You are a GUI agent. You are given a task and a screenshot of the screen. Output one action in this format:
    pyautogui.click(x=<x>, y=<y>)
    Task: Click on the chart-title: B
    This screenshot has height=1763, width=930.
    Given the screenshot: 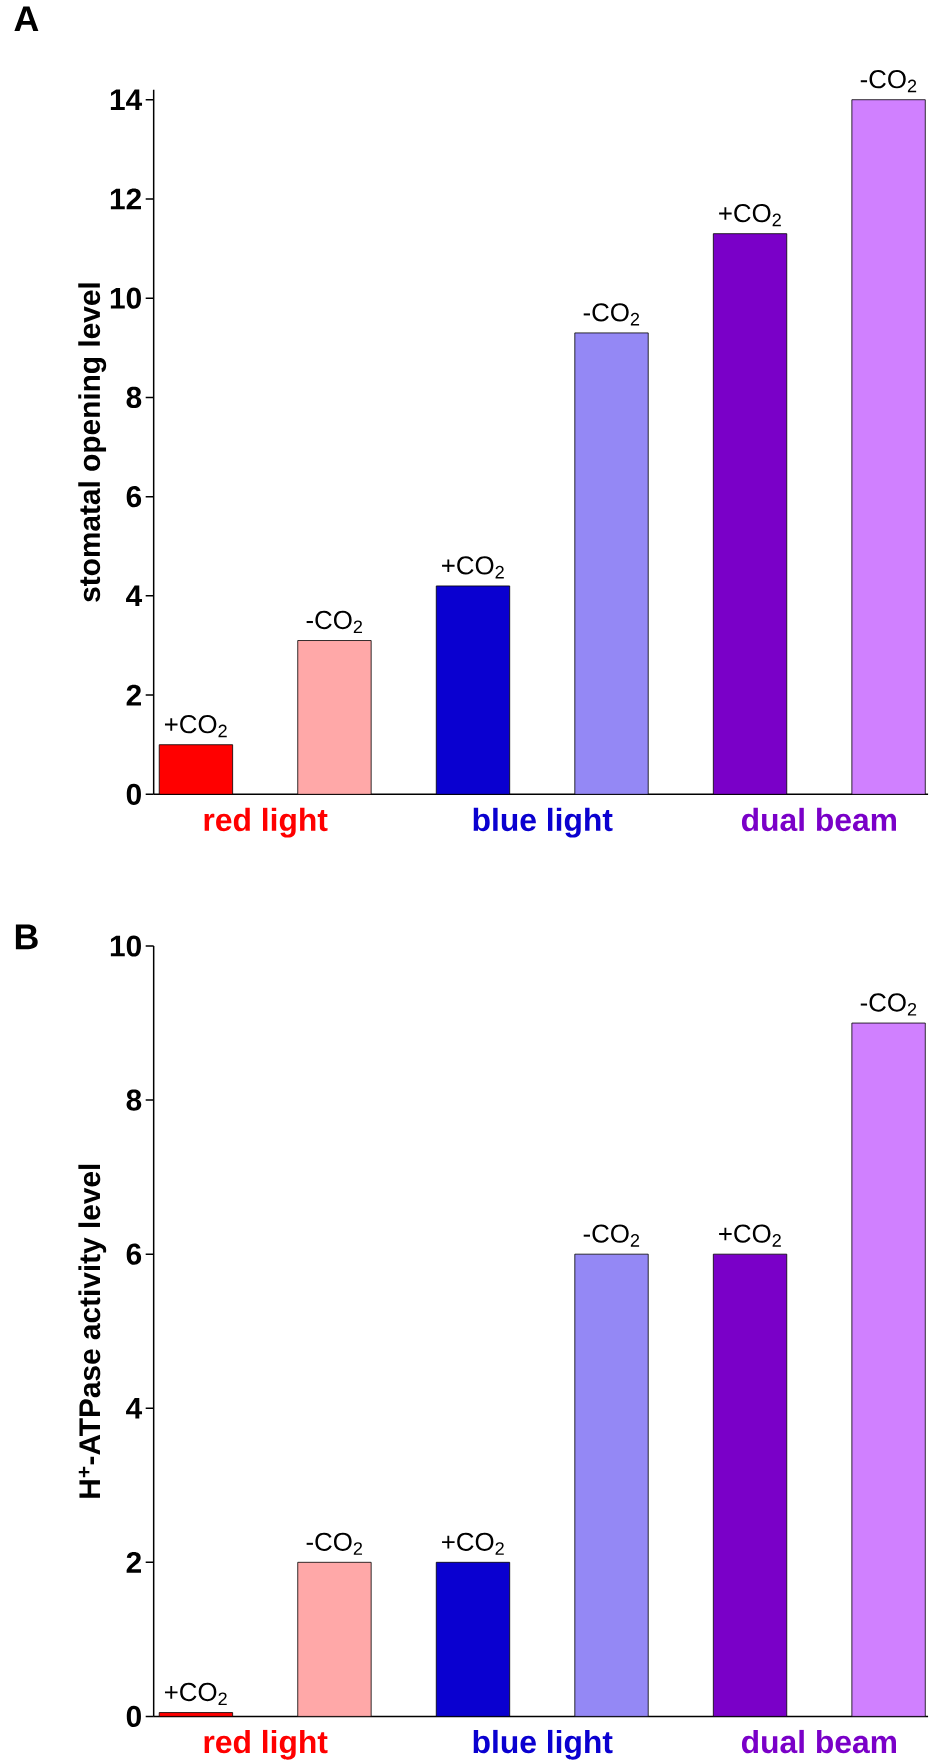 What is the action you would take?
    pyautogui.click(x=26, y=937)
    